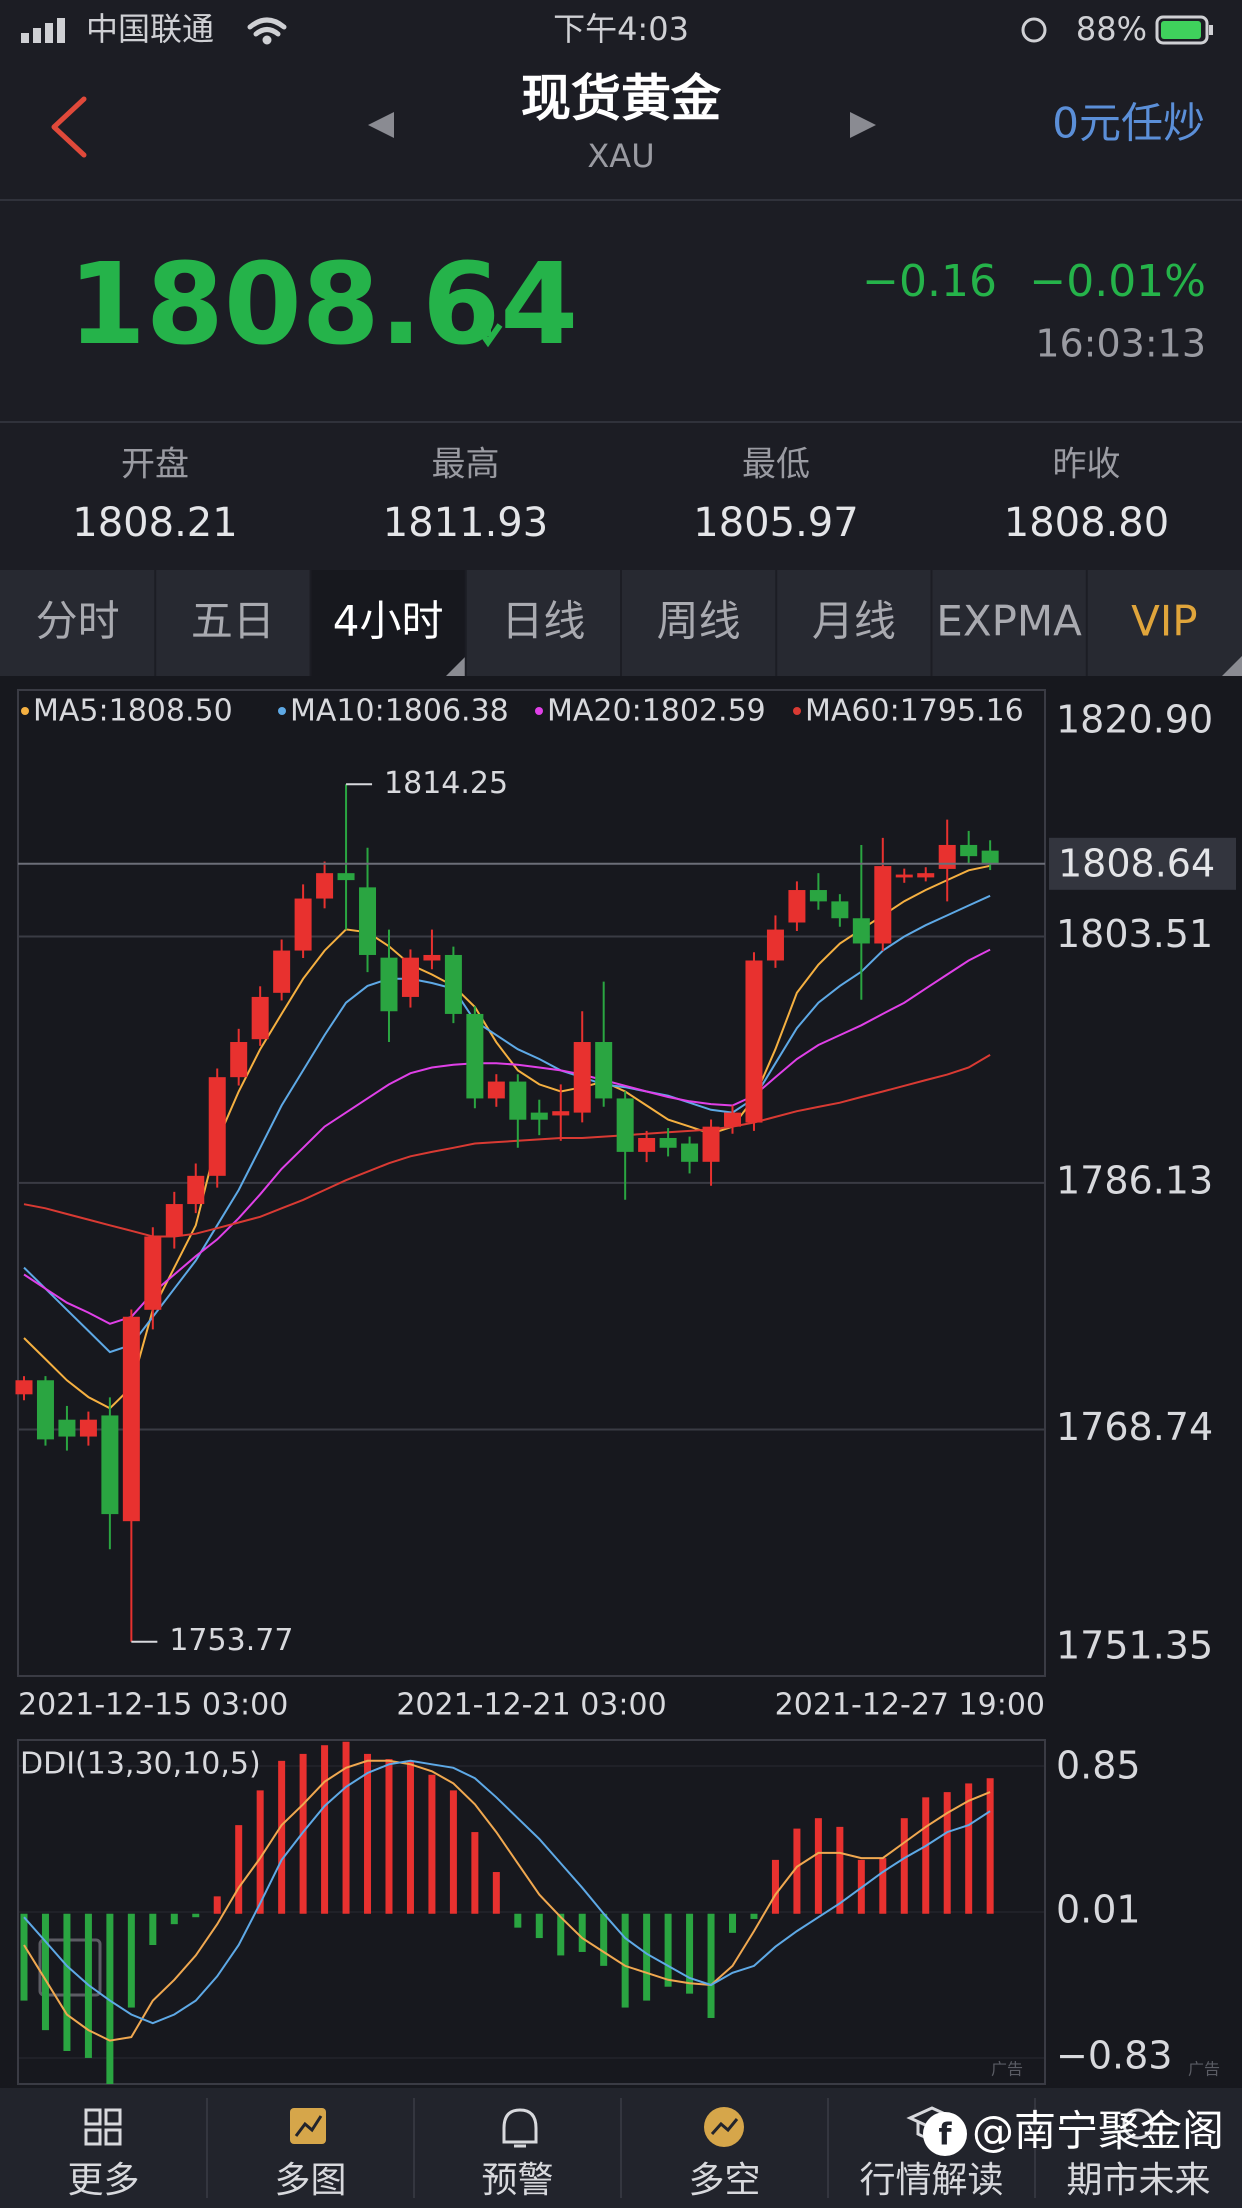 The height and width of the screenshot is (2208, 1242). I want to click on nav-label: 多图, so click(310, 2180).